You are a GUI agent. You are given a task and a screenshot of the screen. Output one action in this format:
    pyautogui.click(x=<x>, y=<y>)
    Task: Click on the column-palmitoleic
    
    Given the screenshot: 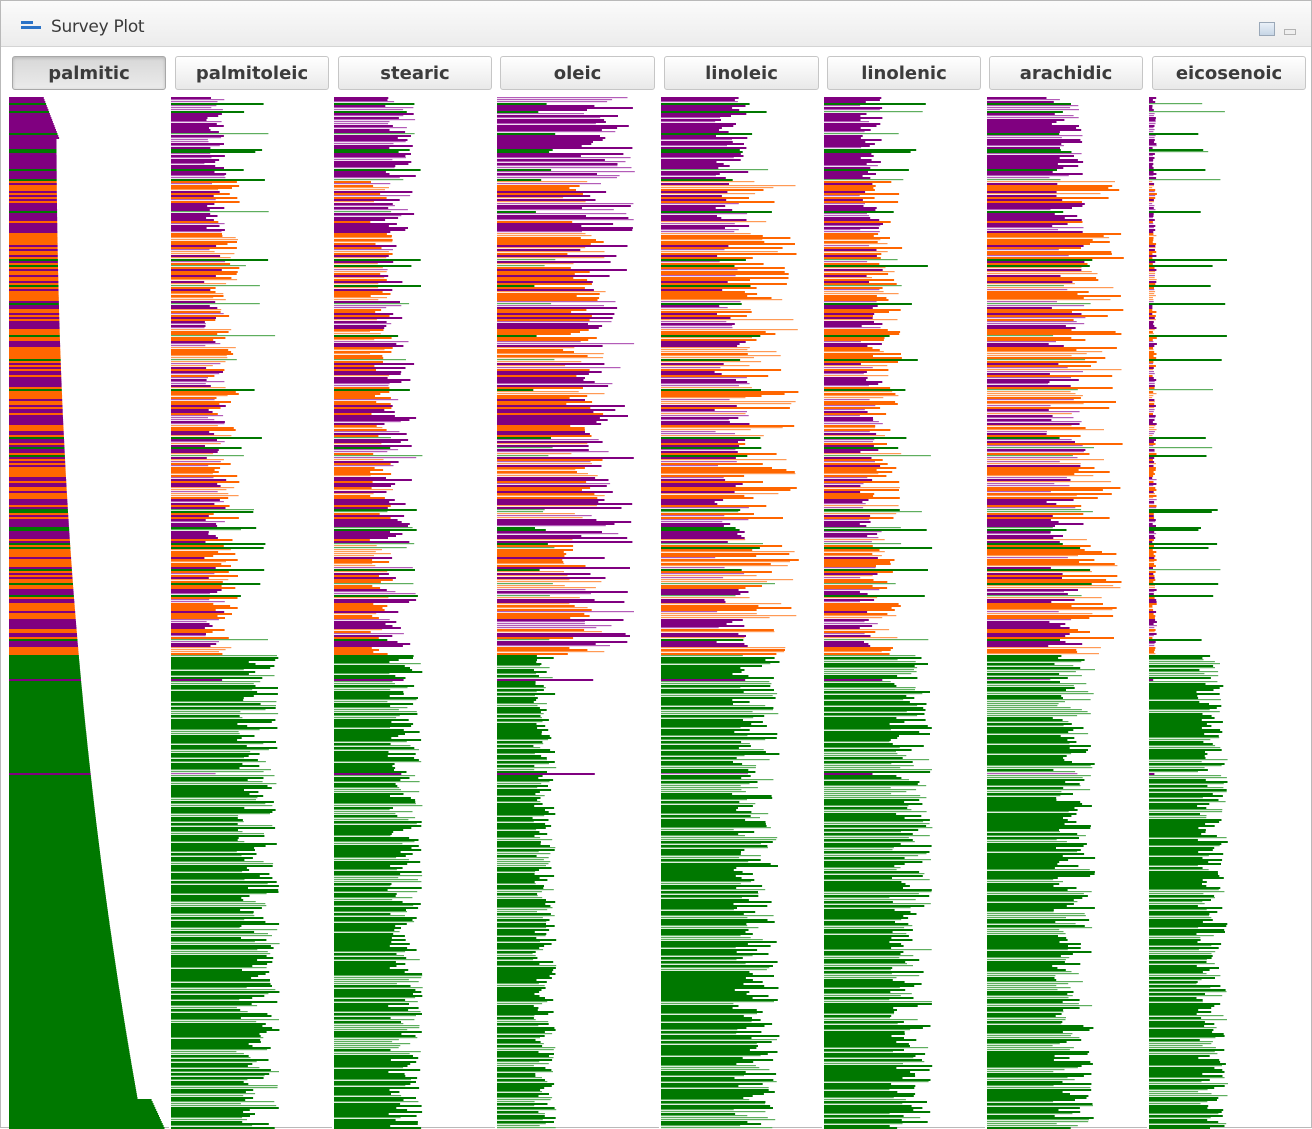 What is the action you would take?
    pyautogui.click(x=225, y=613)
    